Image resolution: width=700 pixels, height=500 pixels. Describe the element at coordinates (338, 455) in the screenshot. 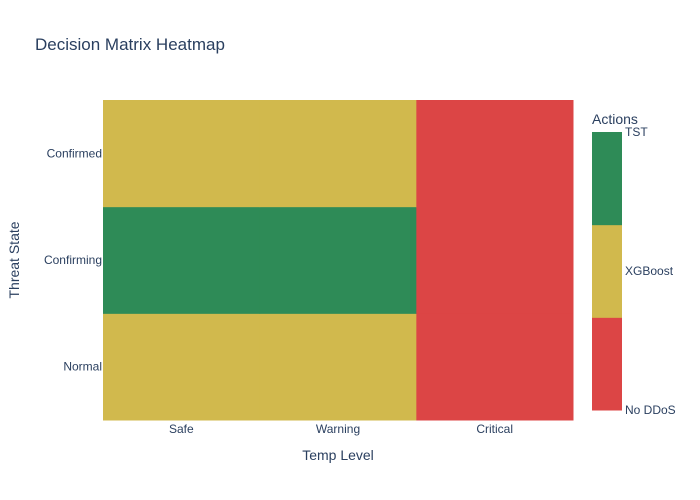

I see `x-axis-title: Temp Level` at that location.